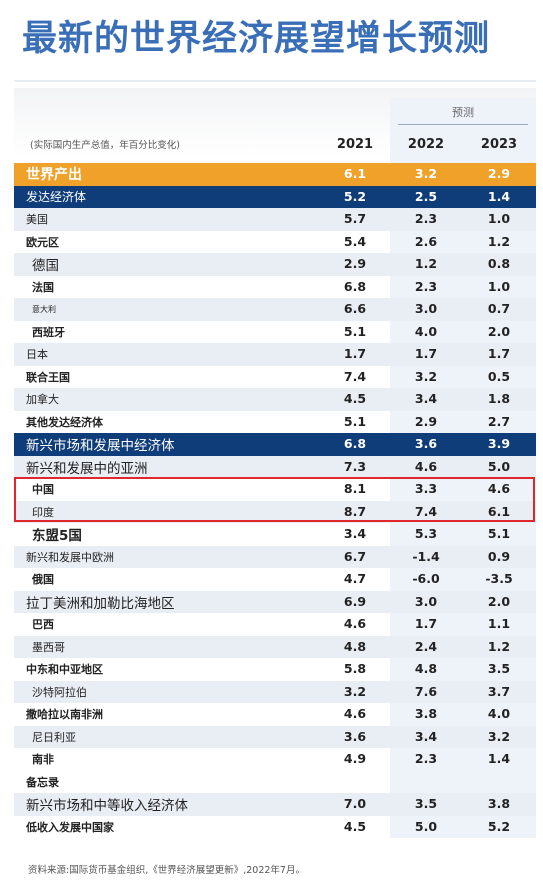 This screenshot has height=881, width=543. Describe the element at coordinates (54, 175) in the screenshot. I see `row-label: 世界产出` at that location.